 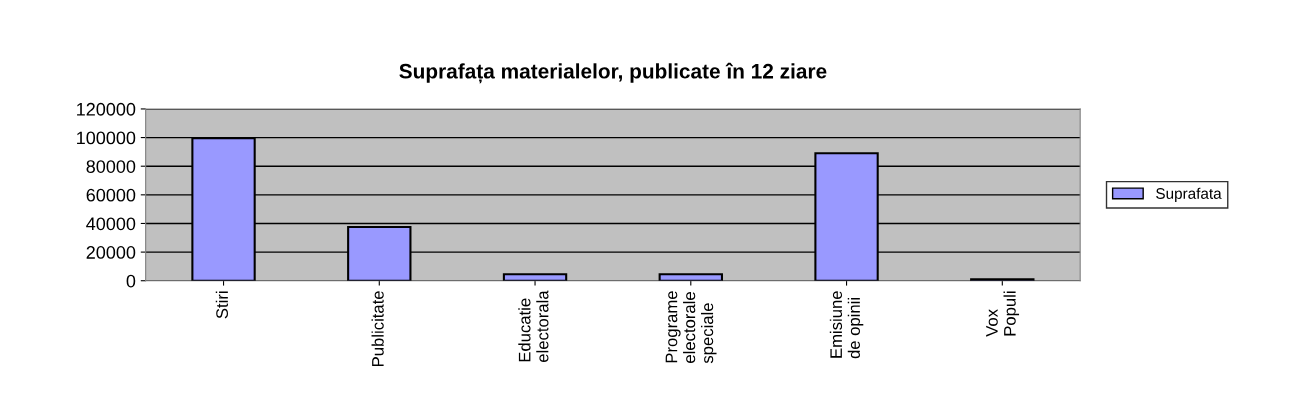 I want to click on x-tick-label: Publicitate, so click(x=377, y=328).